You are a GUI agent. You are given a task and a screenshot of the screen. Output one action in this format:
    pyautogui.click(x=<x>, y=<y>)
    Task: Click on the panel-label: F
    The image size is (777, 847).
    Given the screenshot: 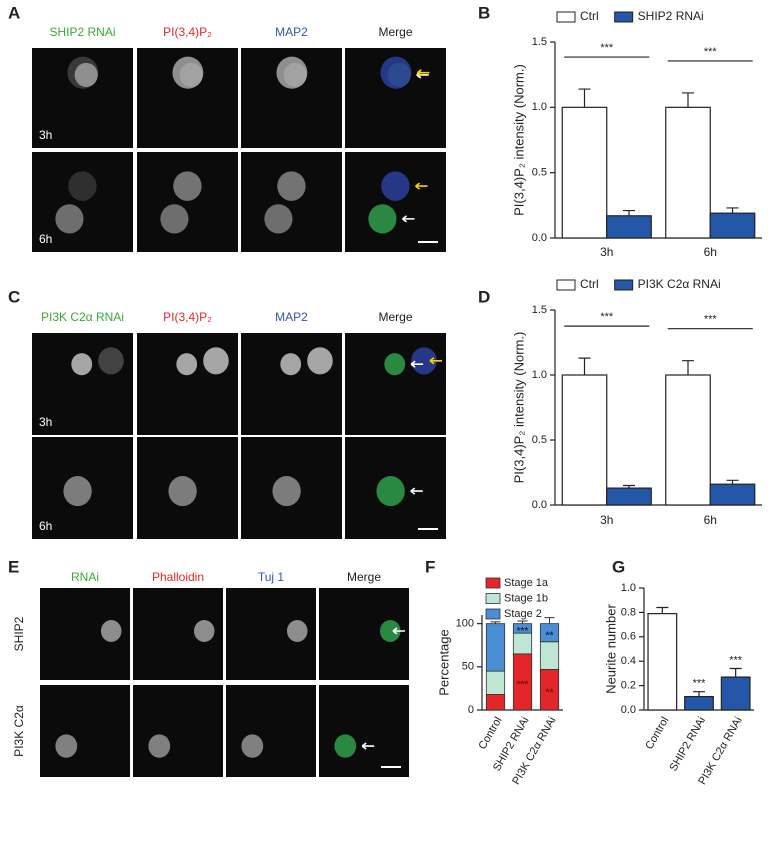 What is the action you would take?
    pyautogui.click(x=430, y=566)
    